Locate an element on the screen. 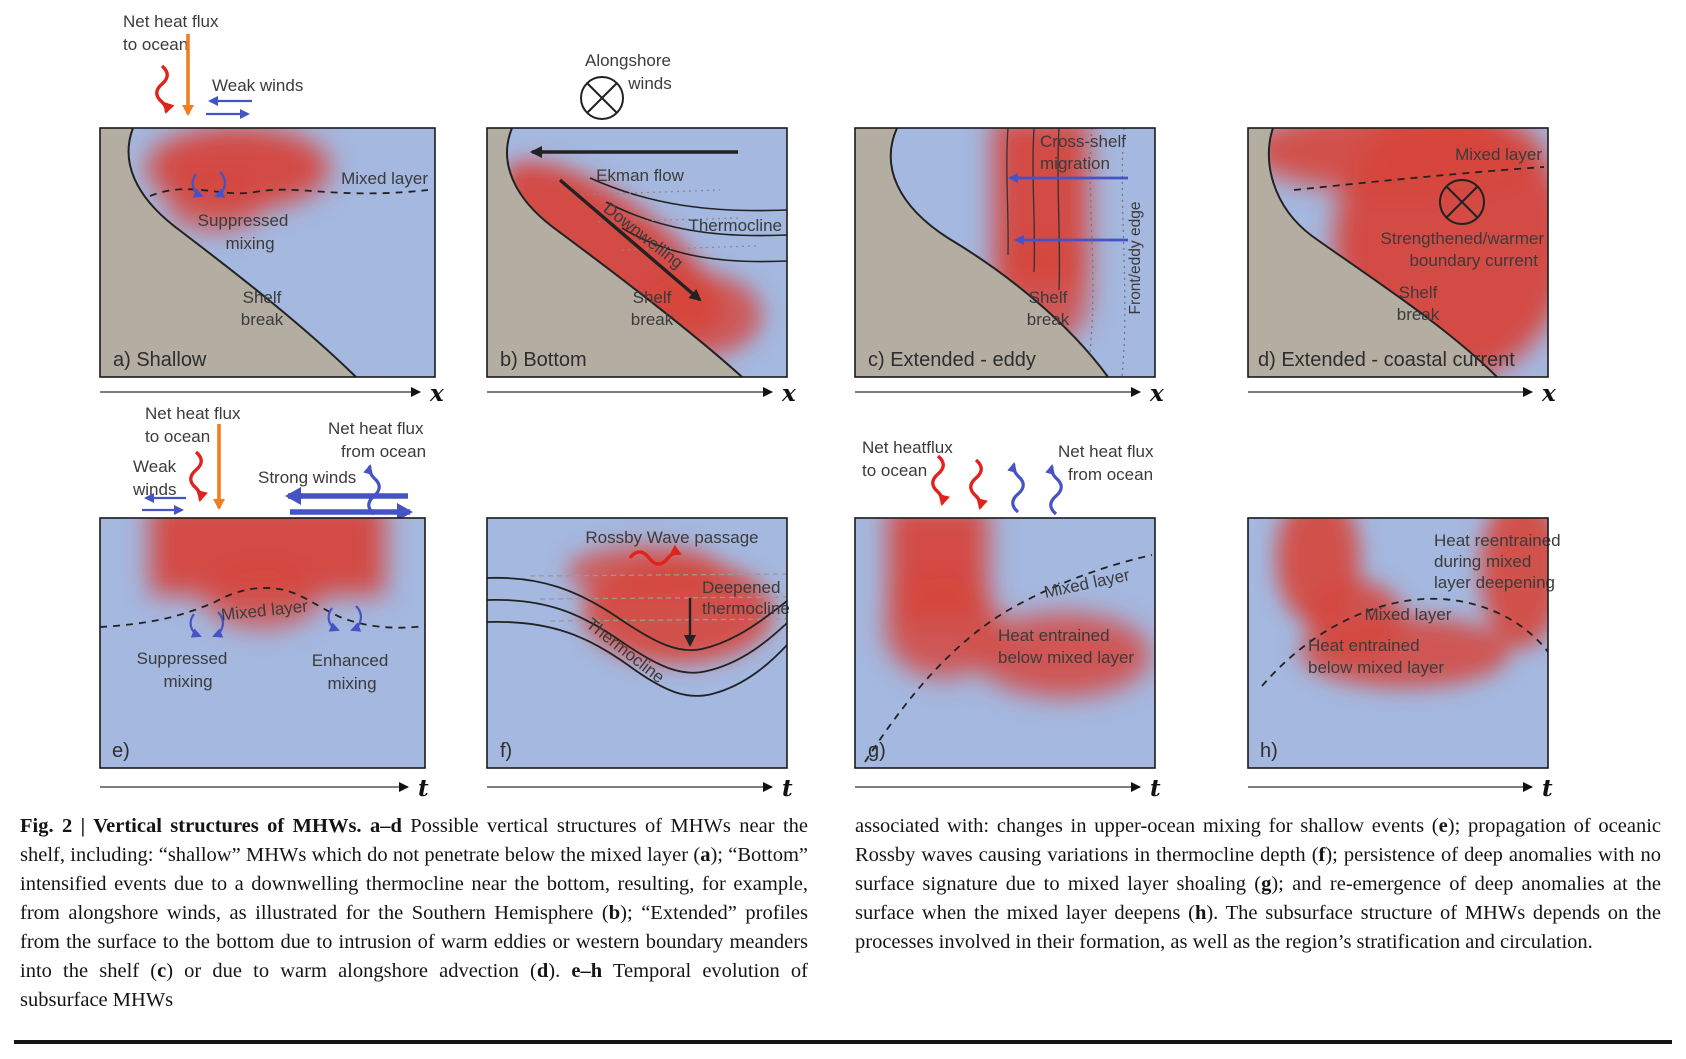  panel-h-t-axis-label: t is located at coordinates (1547, 788).